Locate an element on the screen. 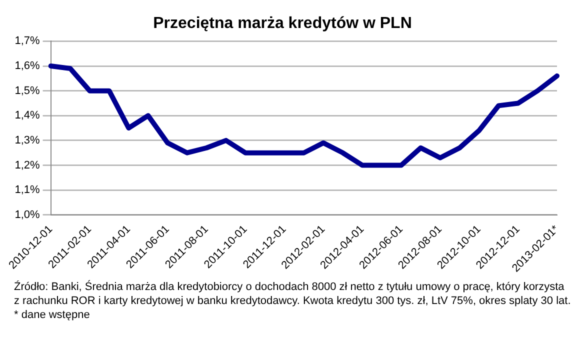 The image size is (585, 346). y-tick-label: 1,5% is located at coordinates (27, 90).